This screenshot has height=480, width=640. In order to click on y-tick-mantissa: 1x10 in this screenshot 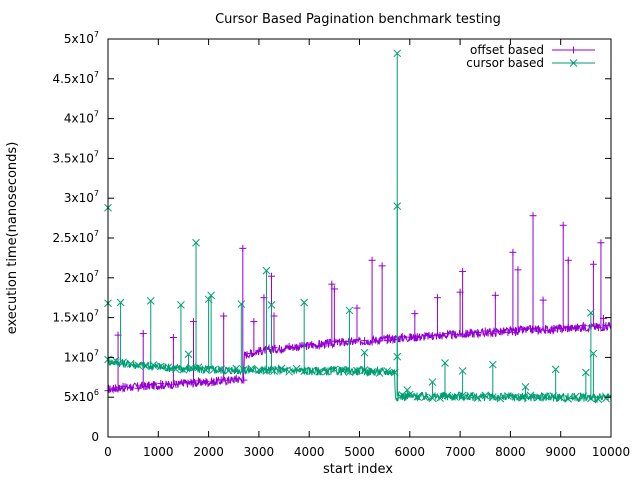, I will do `click(79, 357)`.